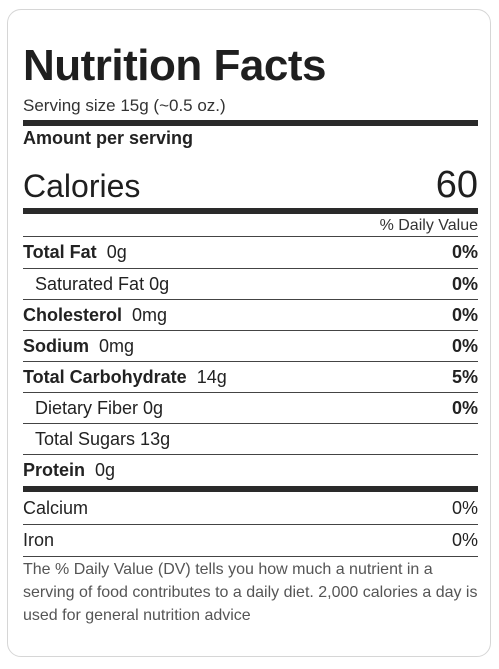 This screenshot has height=669, width=499. Describe the element at coordinates (73, 315) in the screenshot. I see `nutrient-name: Cholesterol` at that location.